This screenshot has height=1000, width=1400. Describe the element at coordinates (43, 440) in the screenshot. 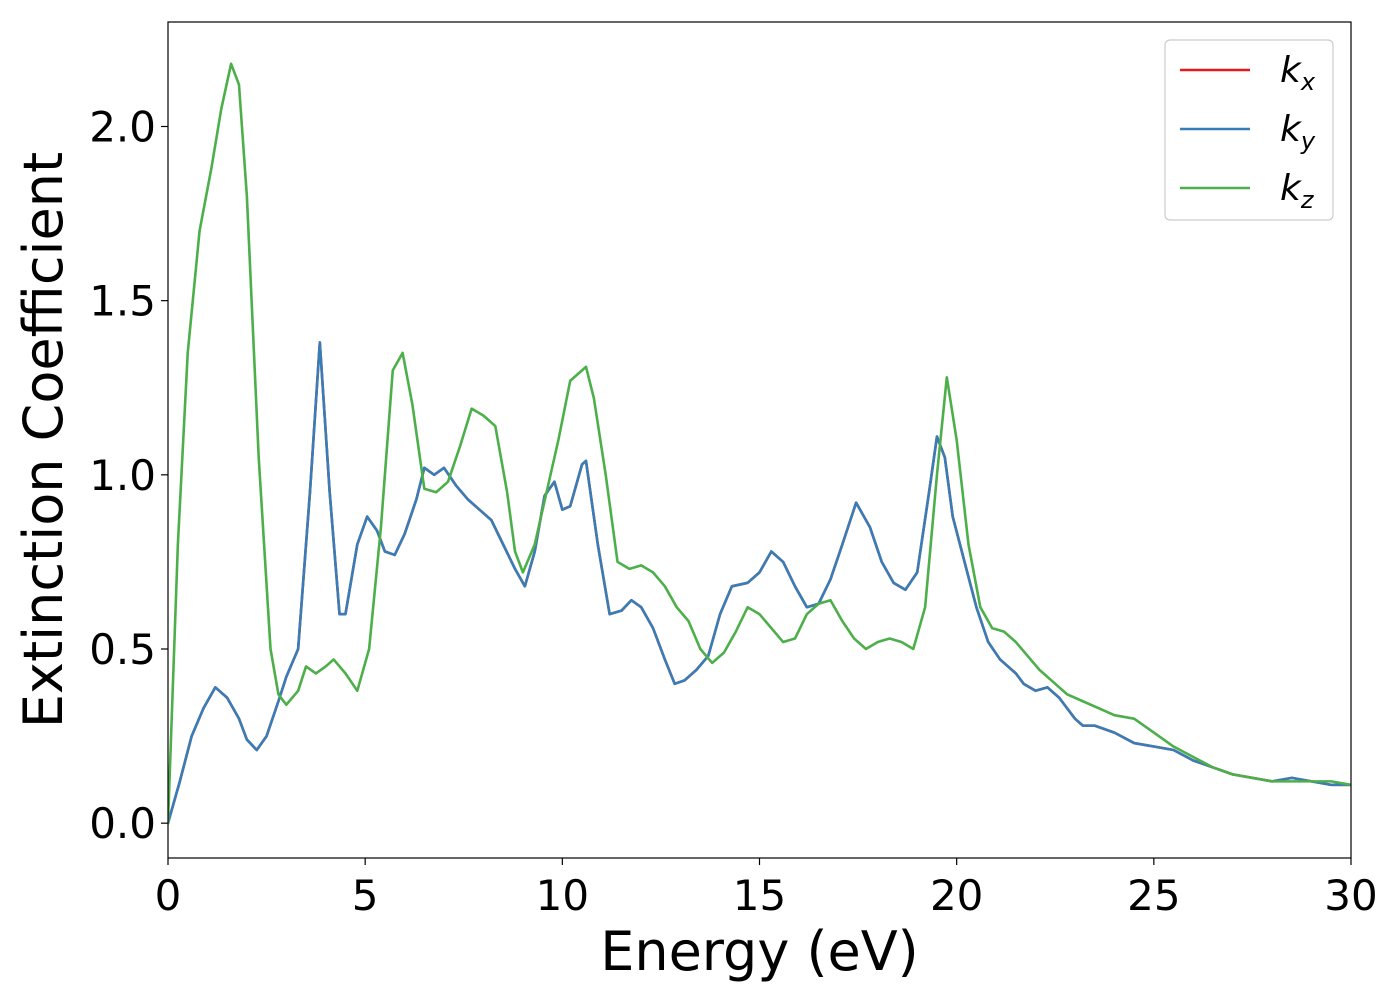

I see `y-axis-title: Extinction Coefficient` at that location.